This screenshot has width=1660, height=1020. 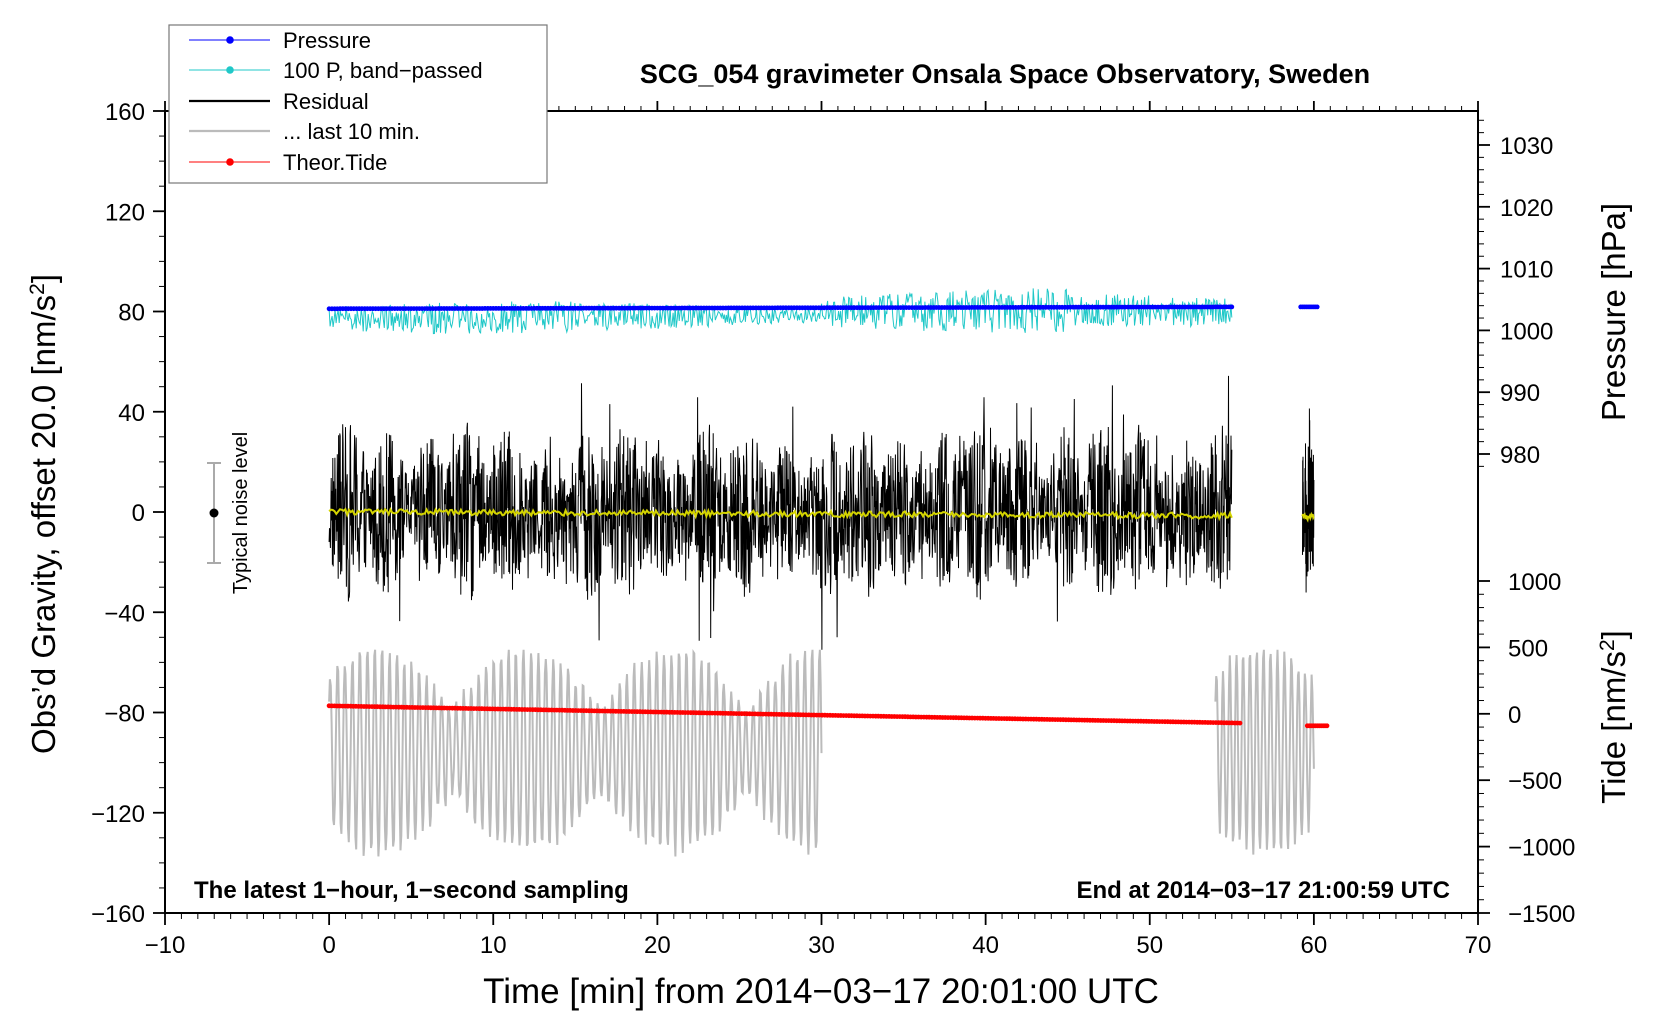 I want to click on y-axis-label: Obs’d Gravity, offset 20.0 [nm/s2], so click(x=43, y=514).